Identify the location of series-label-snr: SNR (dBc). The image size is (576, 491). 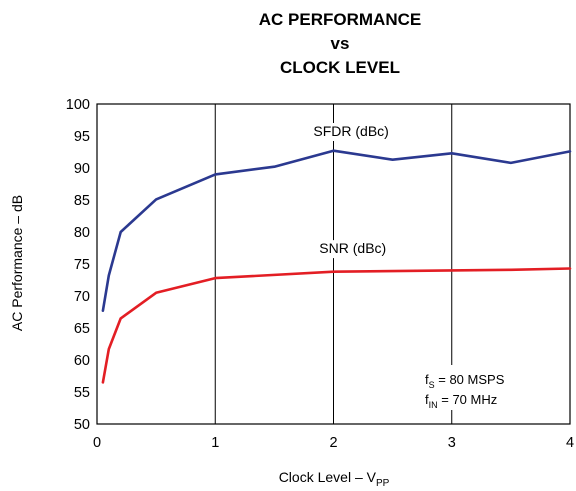
(352, 248).